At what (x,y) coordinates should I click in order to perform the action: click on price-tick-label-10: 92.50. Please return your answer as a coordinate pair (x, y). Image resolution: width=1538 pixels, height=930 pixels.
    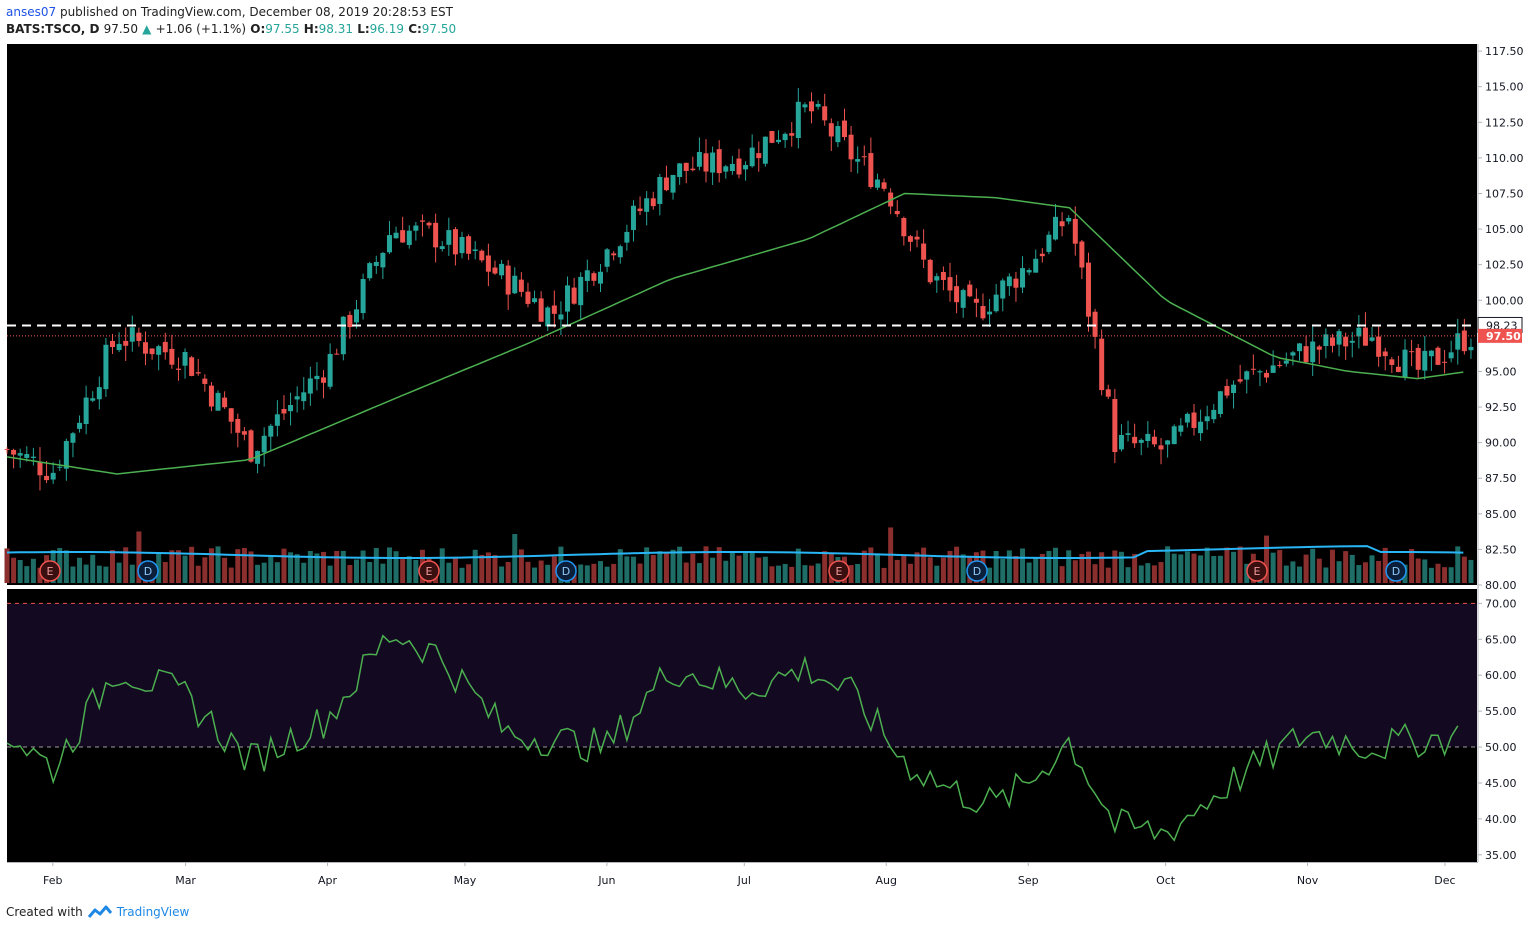
    Looking at the image, I should click on (1501, 407).